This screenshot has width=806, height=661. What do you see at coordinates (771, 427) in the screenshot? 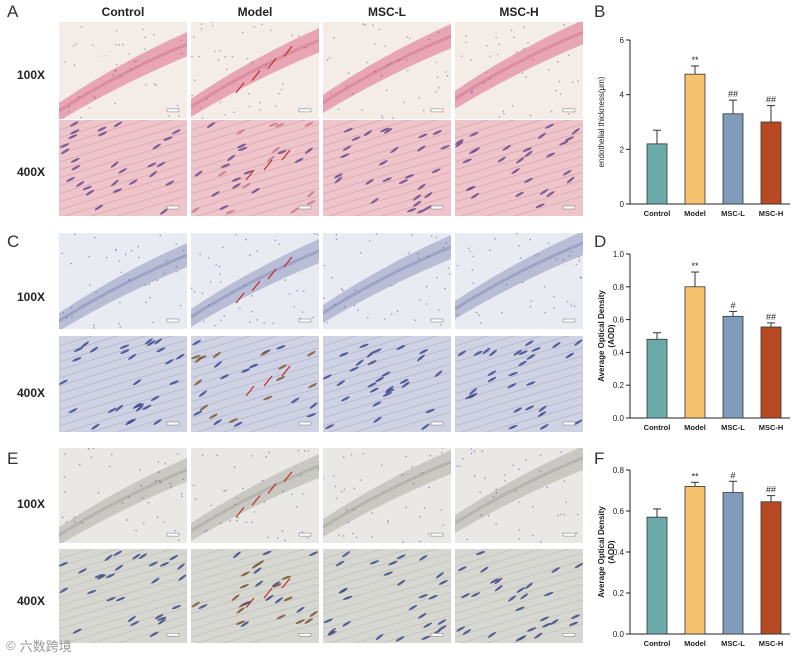
I see `x-tick-label-d-msc-h: MSC-H` at bounding box center [771, 427].